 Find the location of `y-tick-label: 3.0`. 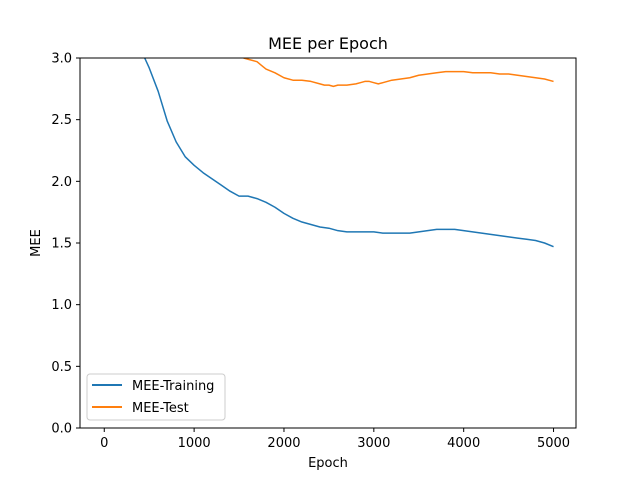

y-tick-label: 3.0 is located at coordinates (61, 59).